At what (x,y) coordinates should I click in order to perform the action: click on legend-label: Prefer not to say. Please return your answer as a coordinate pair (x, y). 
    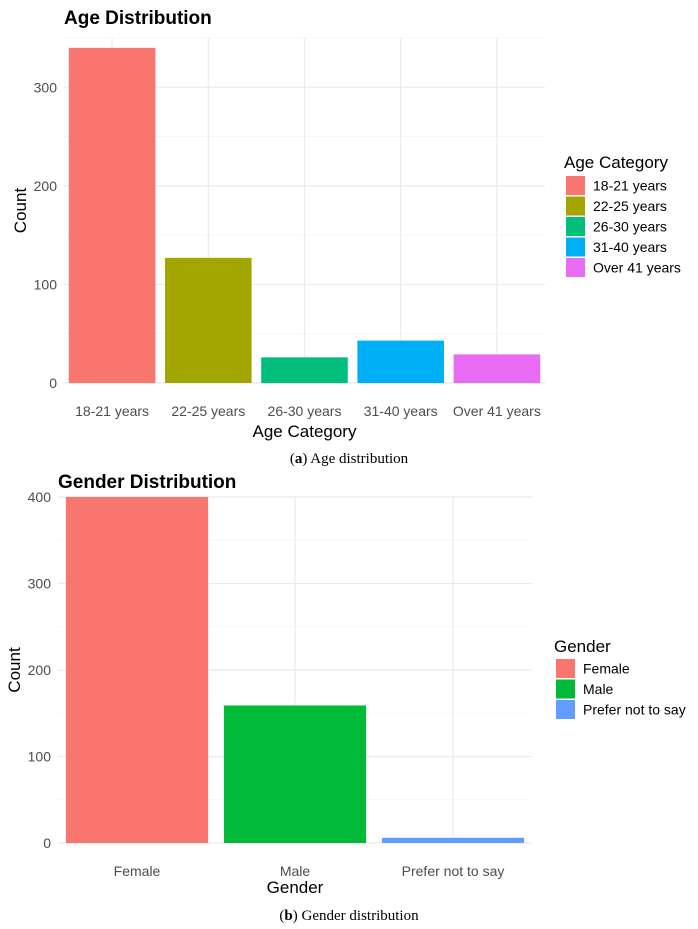
    Looking at the image, I should click on (634, 710).